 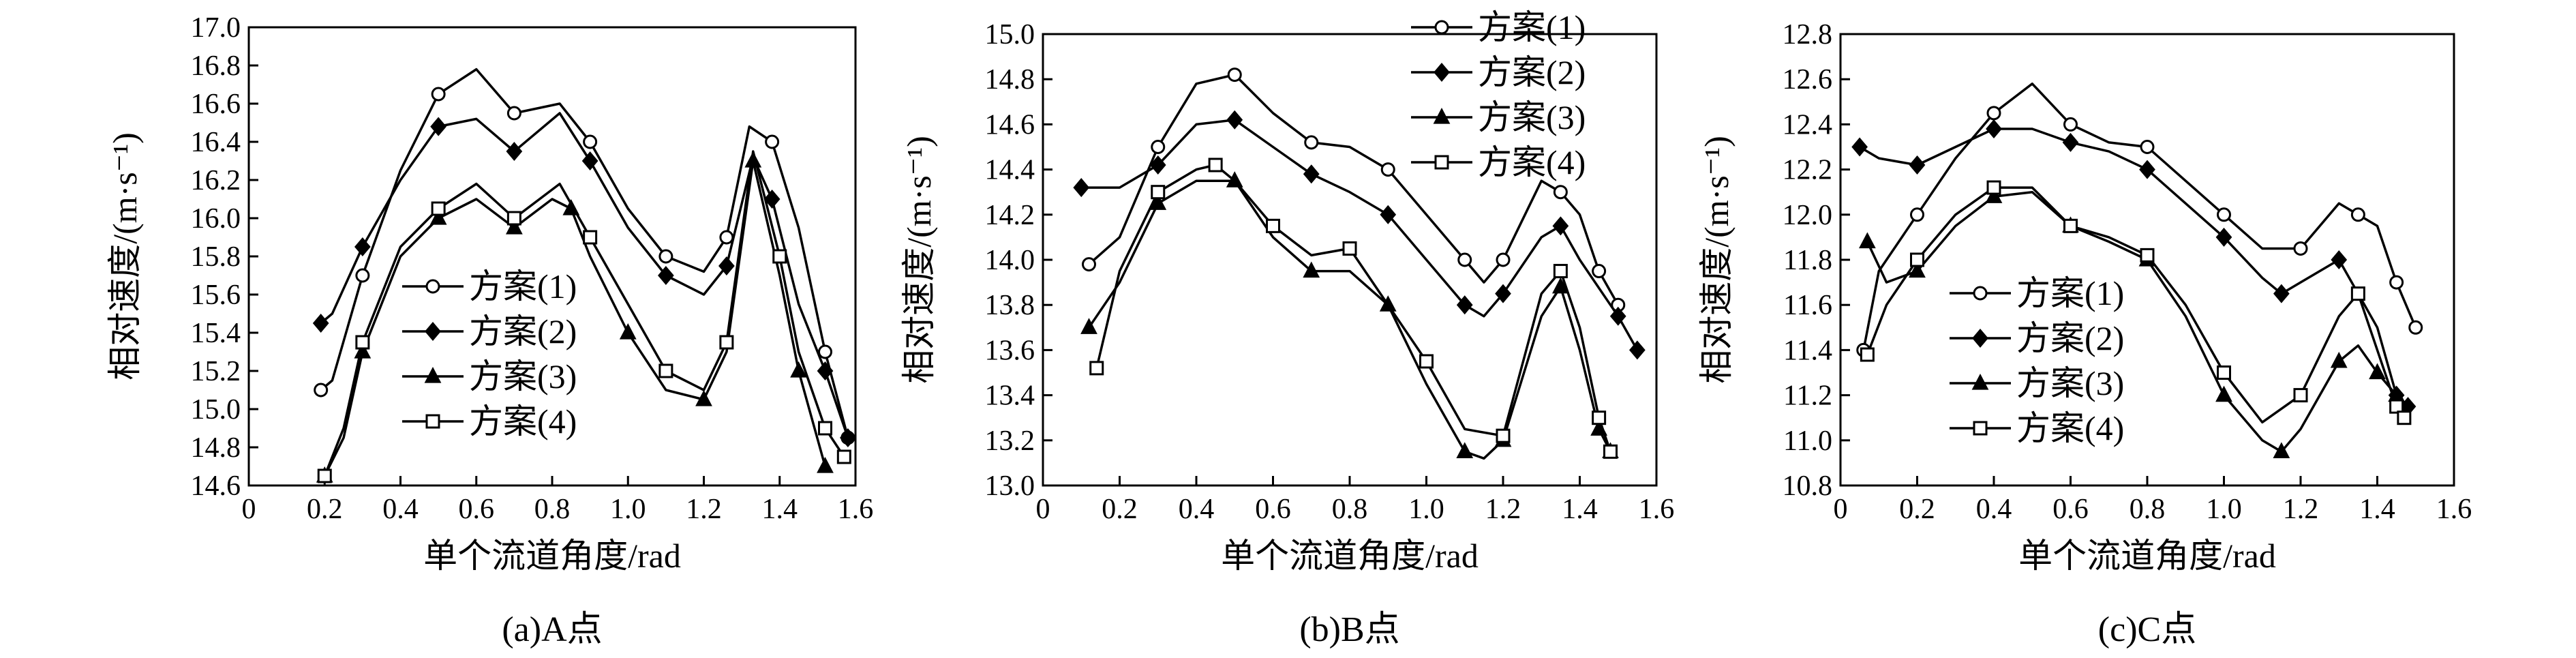 I want to click on y-tick-label: 15.8, so click(x=216, y=257).